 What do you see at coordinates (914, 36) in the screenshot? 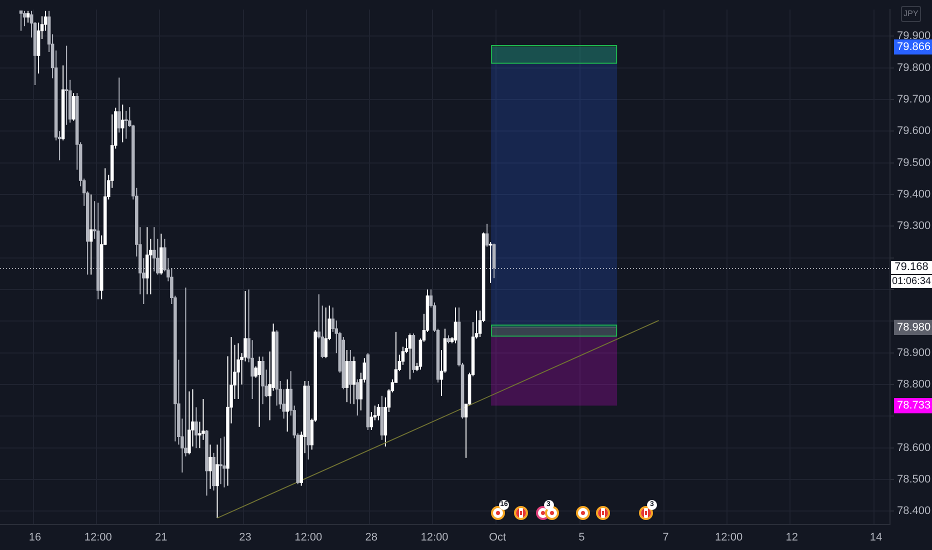
I see `y-tick-label: 79.900` at bounding box center [914, 36].